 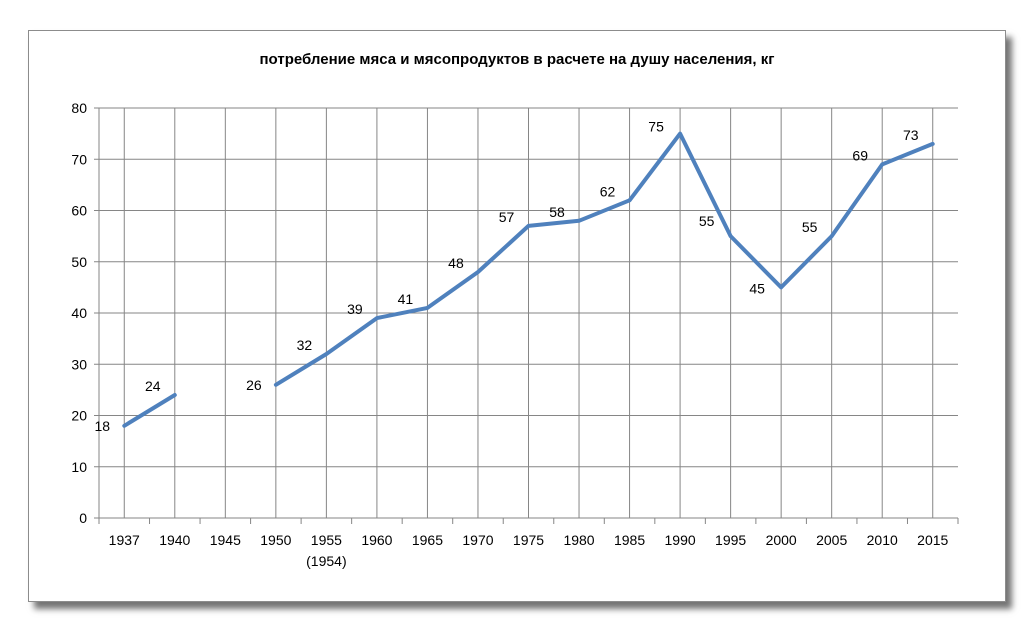 I want to click on y-tick-label: 10, so click(x=79, y=467).